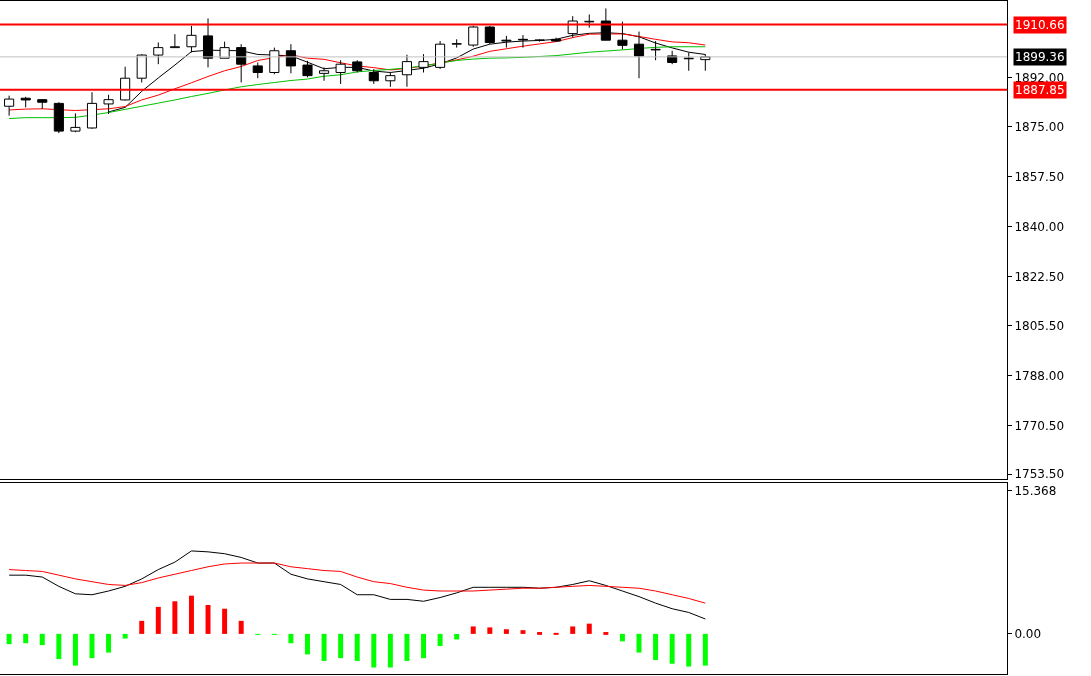  Describe the element at coordinates (1039, 126) in the screenshot. I see `y-tick-label: 1875.00` at that location.